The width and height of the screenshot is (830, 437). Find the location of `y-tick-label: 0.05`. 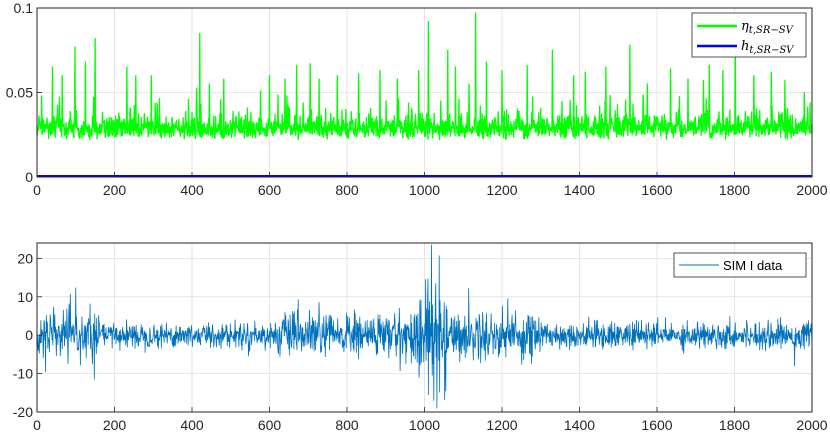

y-tick-label: 0.05 is located at coordinates (19, 93).